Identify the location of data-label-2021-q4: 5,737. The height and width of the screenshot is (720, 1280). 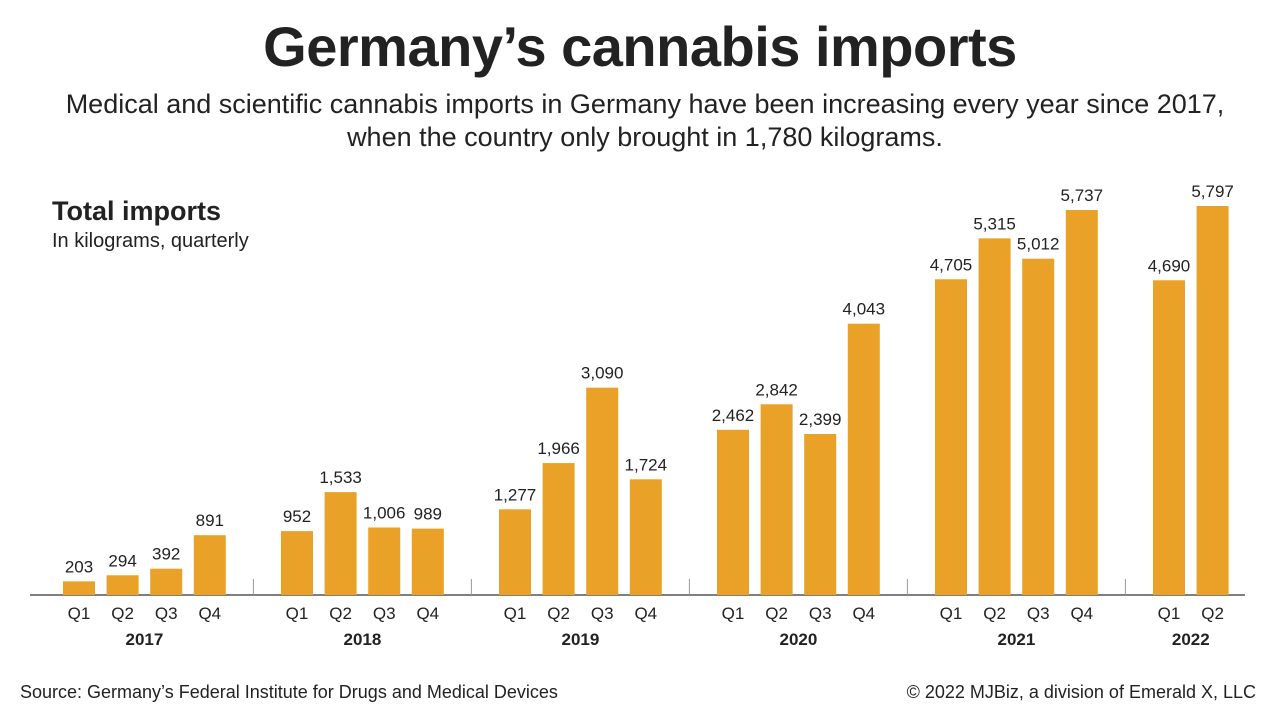
(1082, 195).